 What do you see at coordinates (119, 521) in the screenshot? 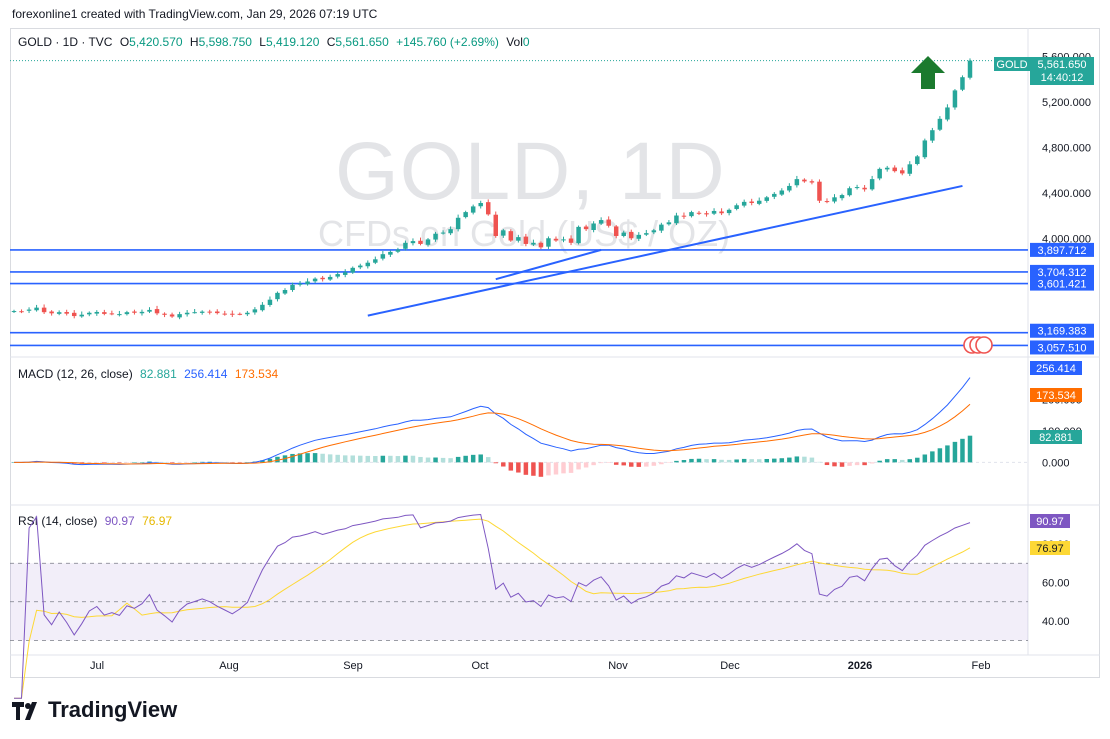
I see `rsi-value: 90.97` at bounding box center [119, 521].